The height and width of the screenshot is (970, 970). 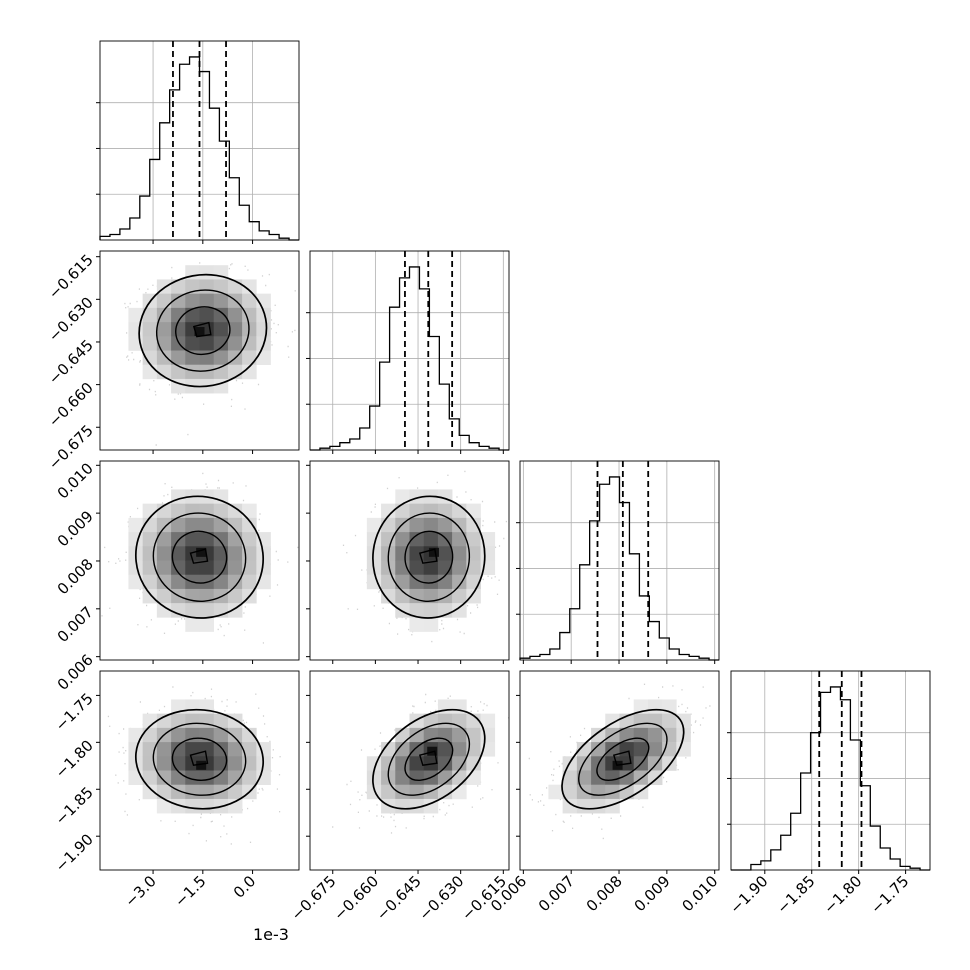 What do you see at coordinates (314, 898) in the screenshot?
I see `x-tick-label: −0.675` at bounding box center [314, 898].